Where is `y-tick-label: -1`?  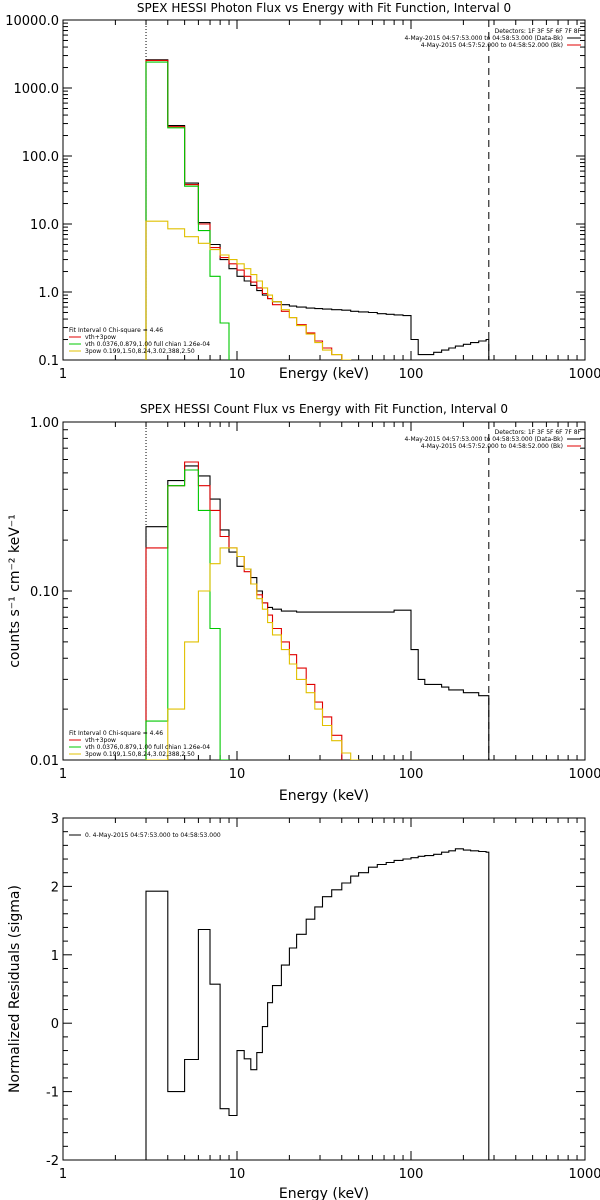
y-tick-label: -1 is located at coordinates (52, 1093).